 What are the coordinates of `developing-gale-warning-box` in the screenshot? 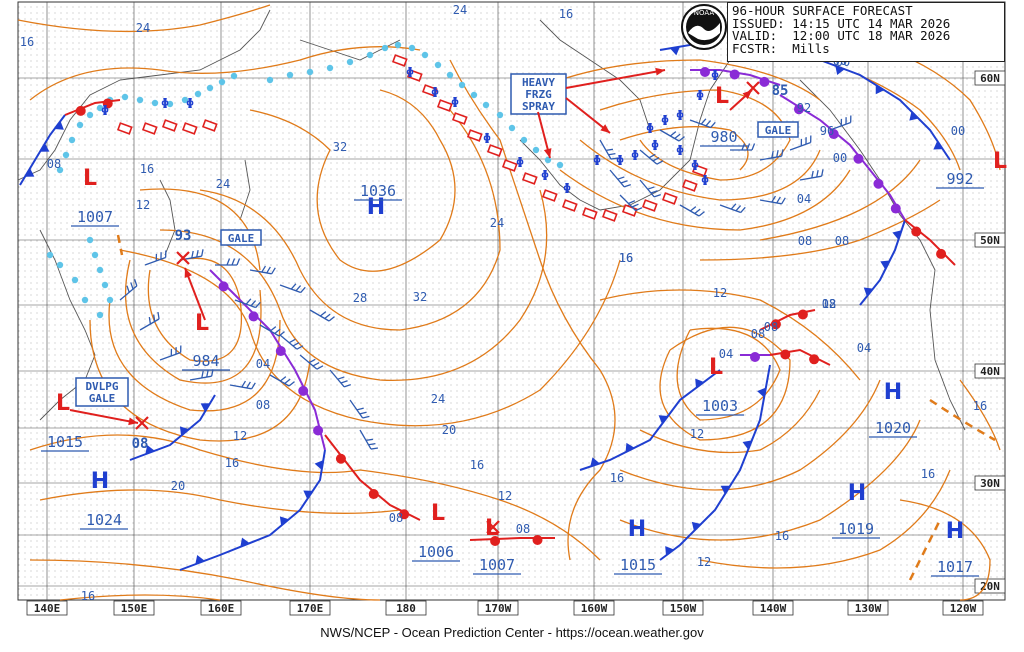 It's located at (102, 392).